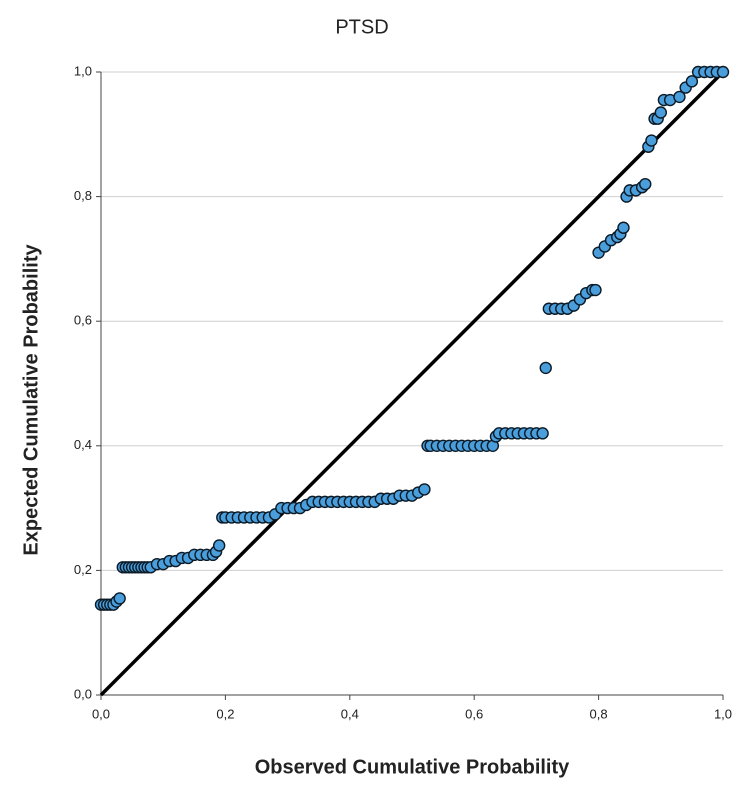 Image resolution: width=747 pixels, height=794 pixels. Describe the element at coordinates (83, 569) in the screenshot. I see `y-tick-label: 0,2` at that location.